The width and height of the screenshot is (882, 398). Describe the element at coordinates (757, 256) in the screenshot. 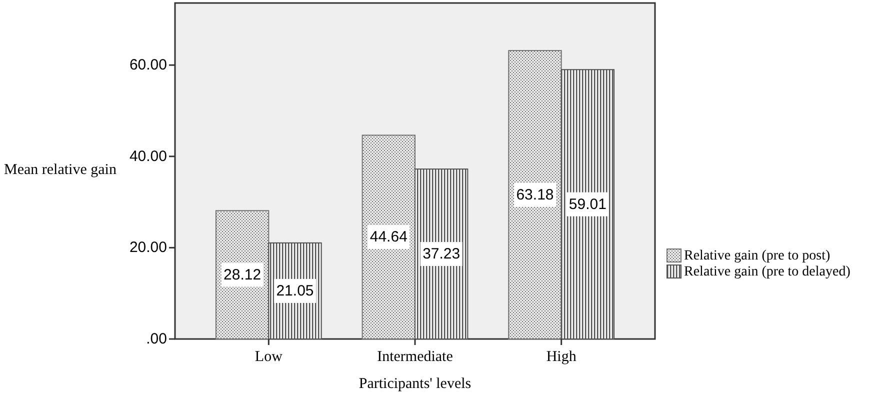

I see `legend-label: Relative gain (pre to post)` at that location.